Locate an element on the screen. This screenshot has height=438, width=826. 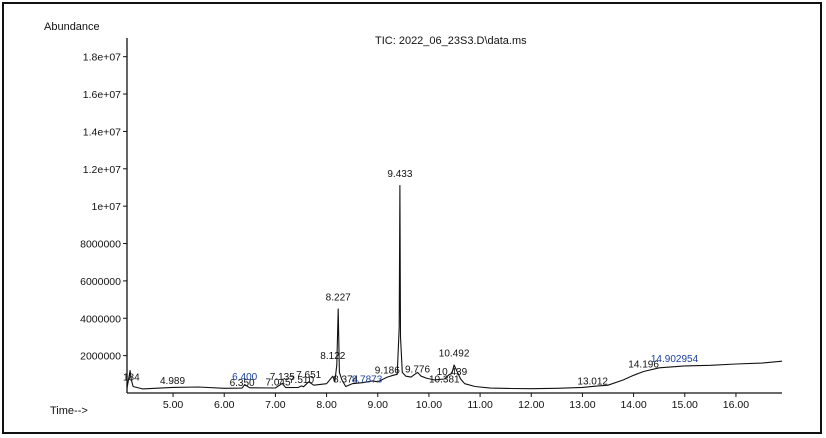
peak-label: 8.374 is located at coordinates (345, 380).